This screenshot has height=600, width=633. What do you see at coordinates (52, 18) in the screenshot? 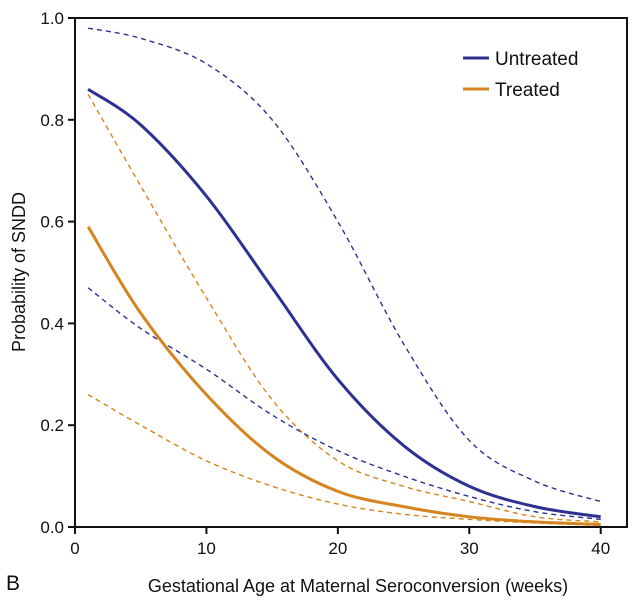
I see `y-tick-label: 1.0` at bounding box center [52, 18].